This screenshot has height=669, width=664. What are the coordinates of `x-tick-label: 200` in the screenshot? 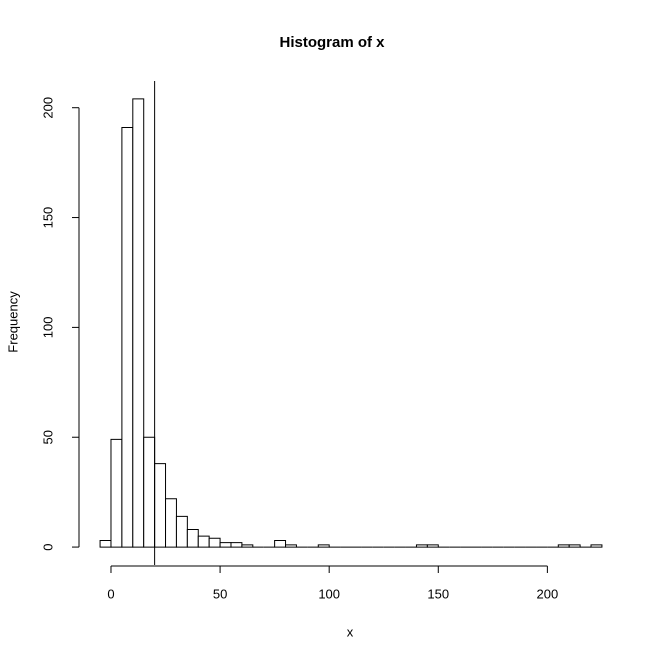 It's located at (548, 593).